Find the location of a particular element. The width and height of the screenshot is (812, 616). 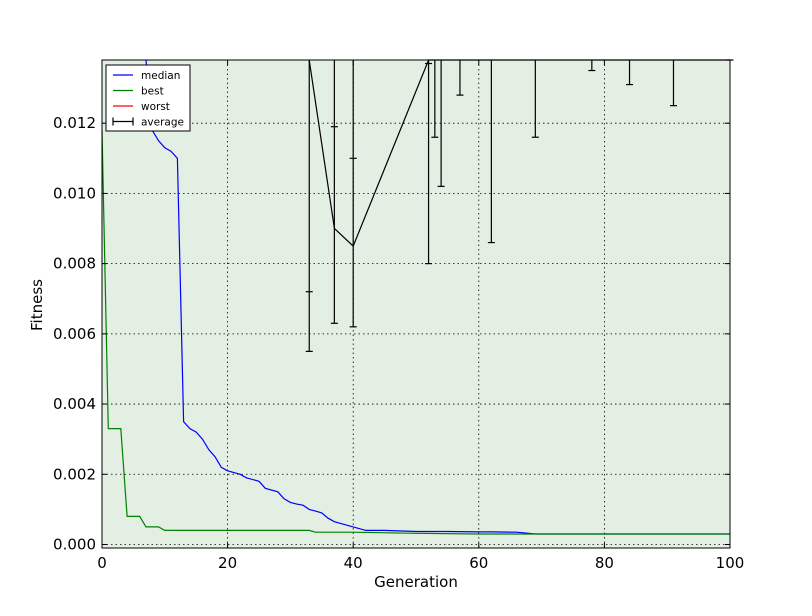

x-tick-label: 60 is located at coordinates (478, 563).